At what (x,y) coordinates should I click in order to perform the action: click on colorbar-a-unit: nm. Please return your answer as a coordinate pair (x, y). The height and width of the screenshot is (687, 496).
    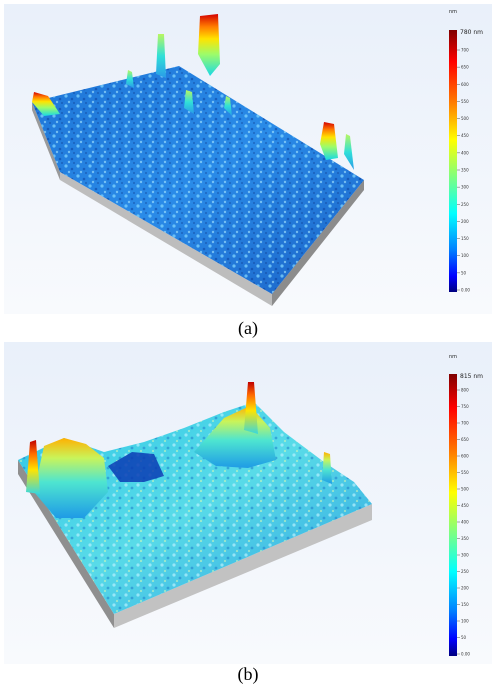
    Looking at the image, I should click on (453, 12).